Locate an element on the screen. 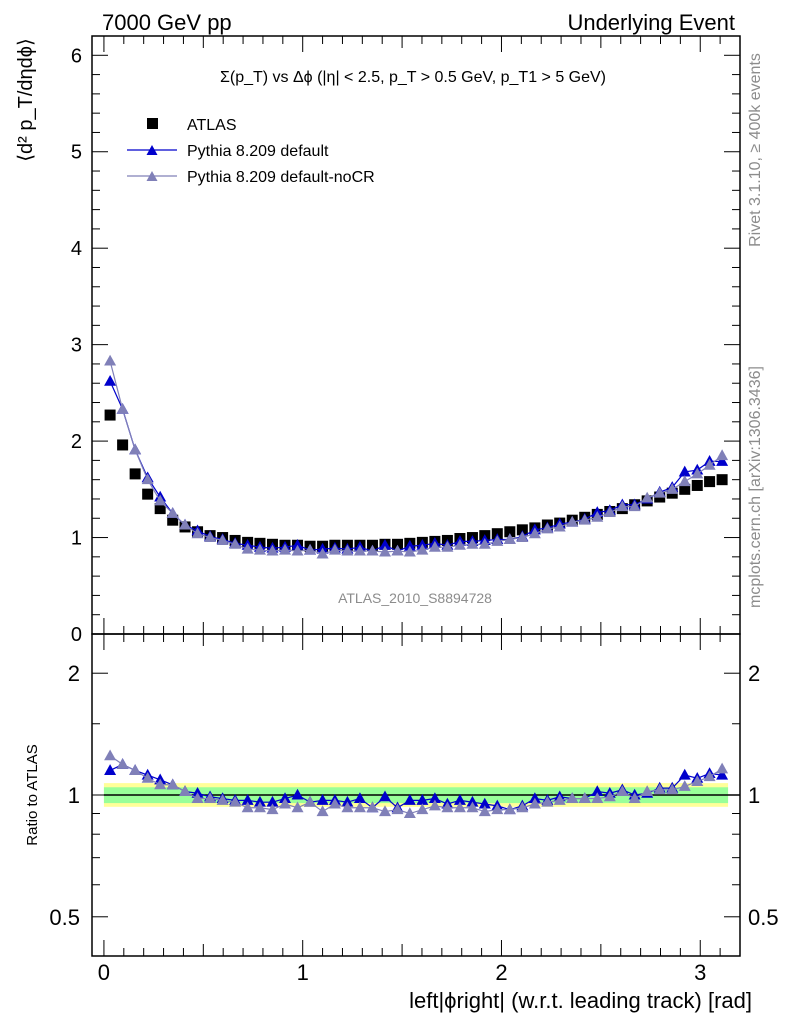 This screenshot has height=1024, width=786. legend-entry-atlas: ATLAS is located at coordinates (192, 125).